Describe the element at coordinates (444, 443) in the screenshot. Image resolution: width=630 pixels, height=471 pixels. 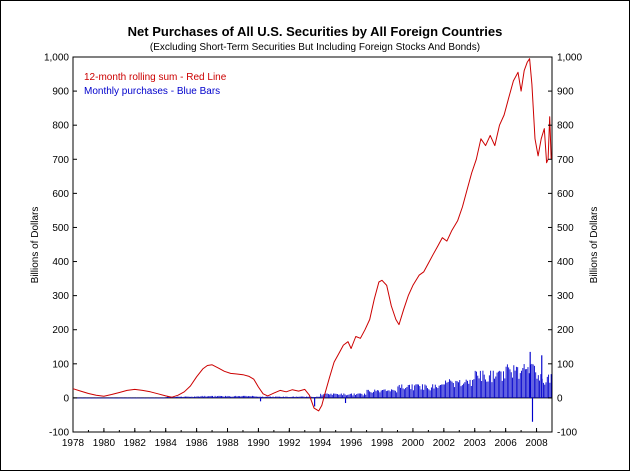
I see `x-tick-label: 2002` at that location.